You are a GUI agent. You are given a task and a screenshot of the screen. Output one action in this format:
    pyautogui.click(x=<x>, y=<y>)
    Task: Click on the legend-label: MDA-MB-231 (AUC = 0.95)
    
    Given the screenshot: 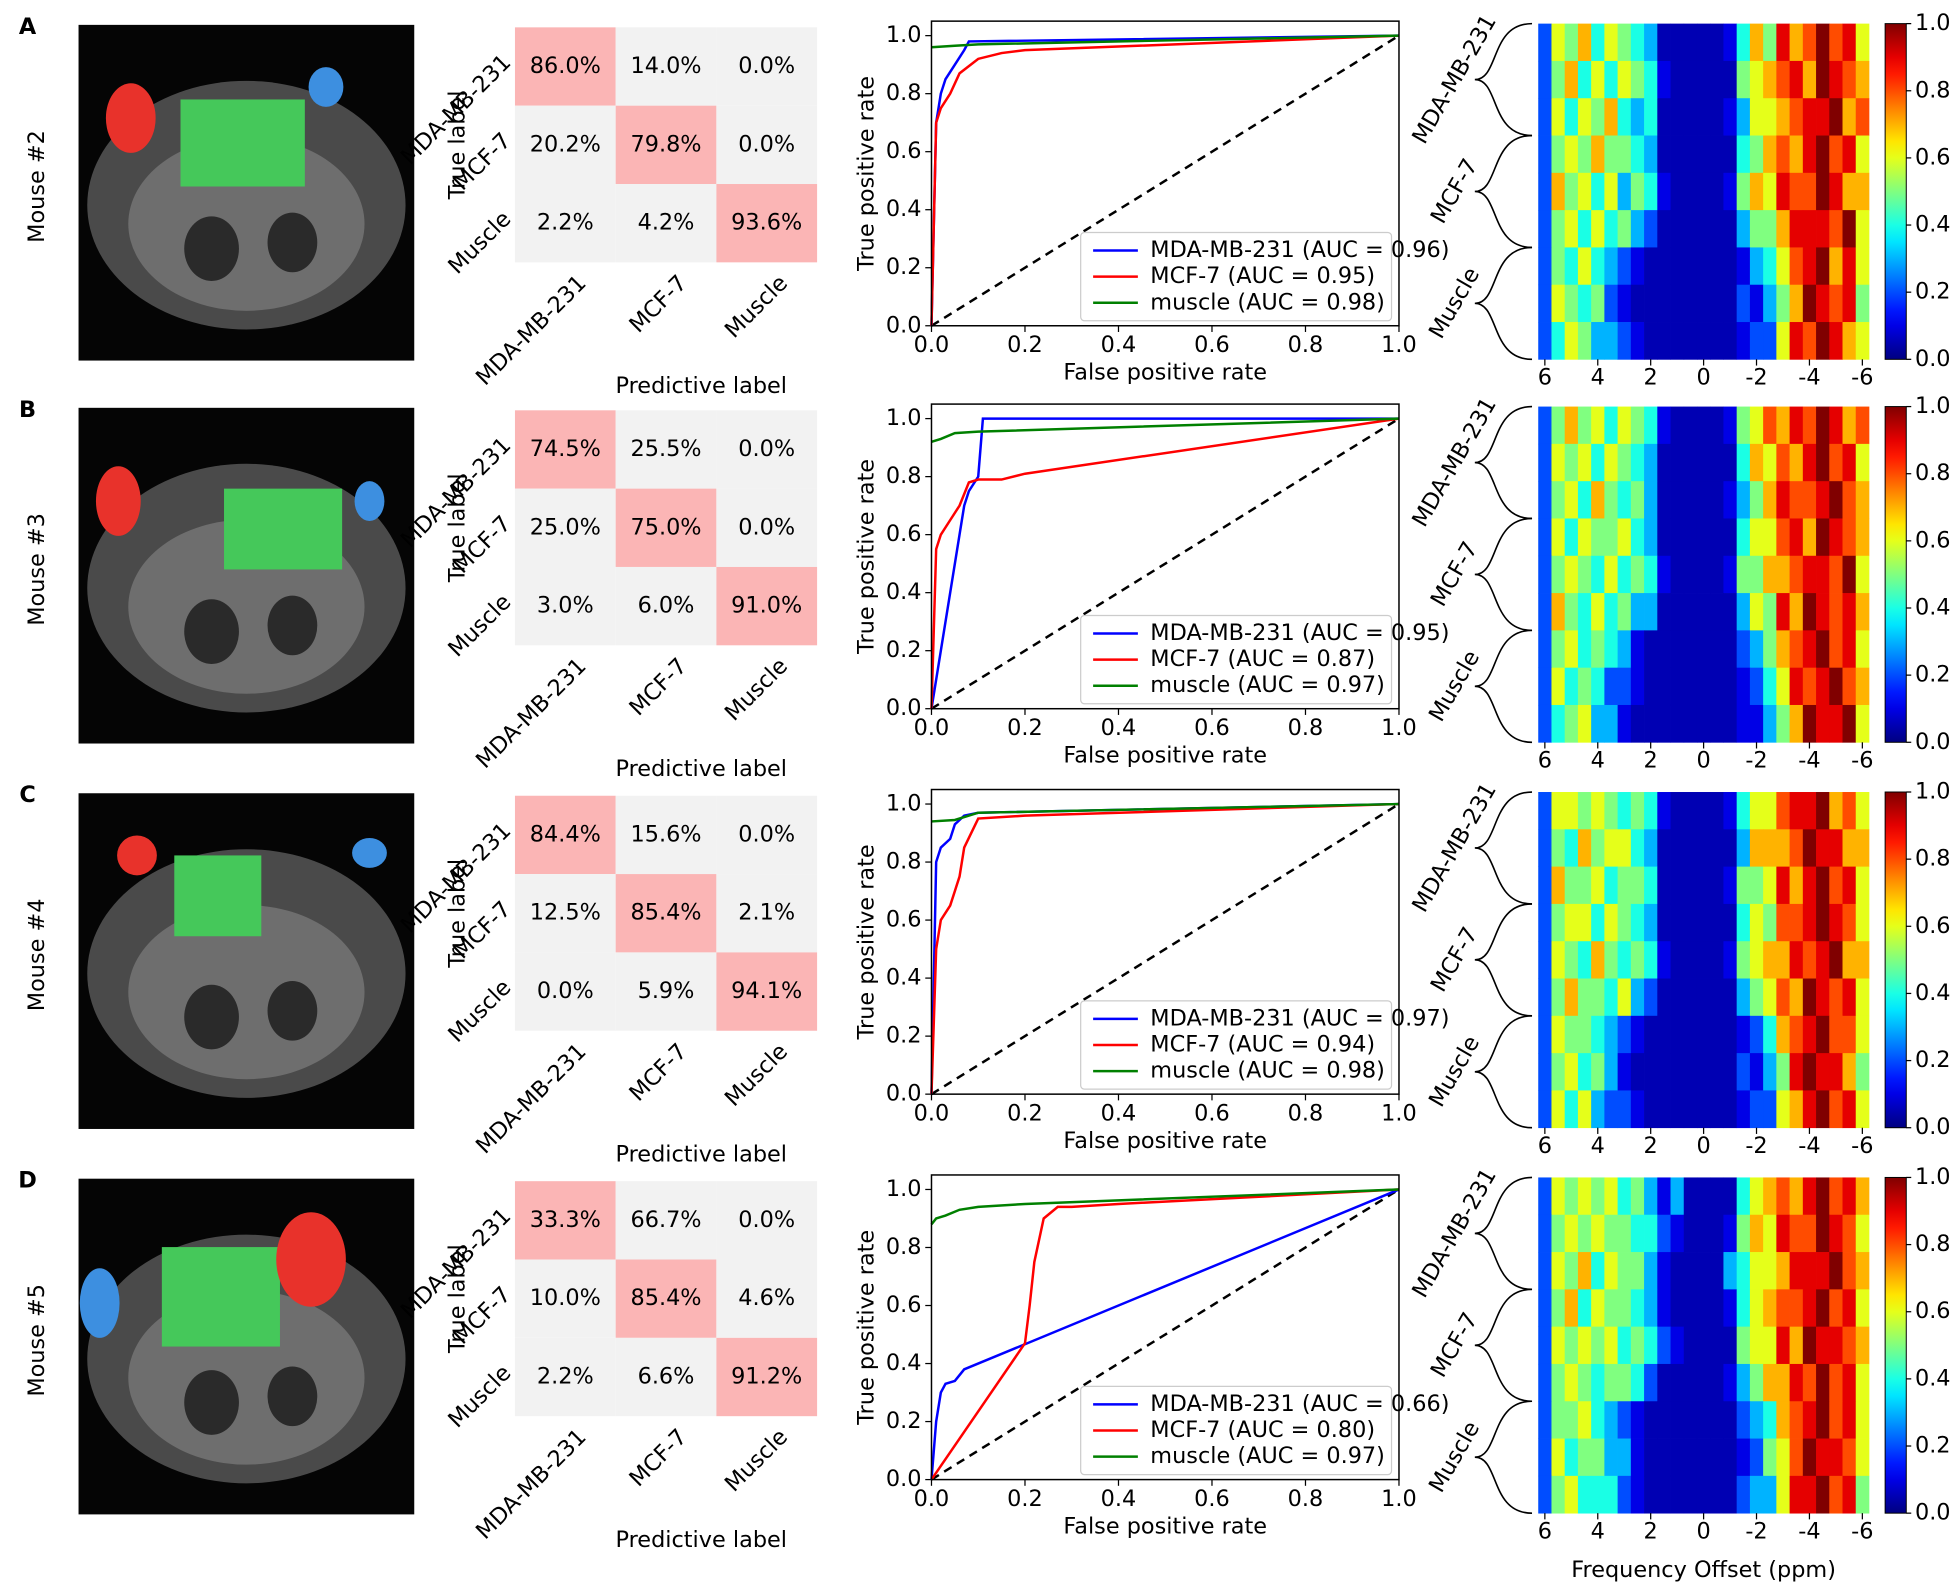 What is the action you would take?
    pyautogui.click(x=1299, y=633)
    